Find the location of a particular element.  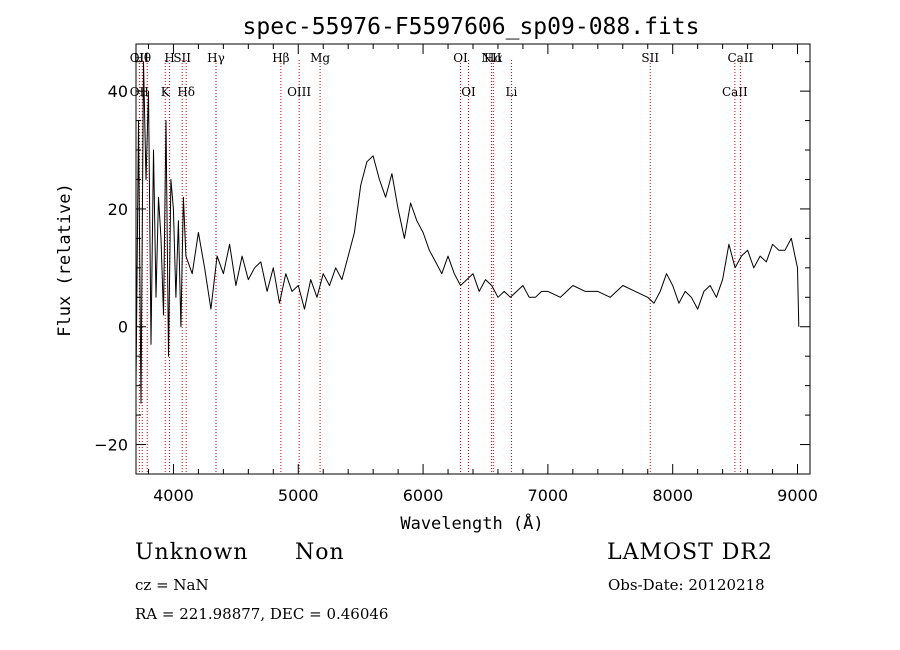

survey-name: LAMOST DR2 is located at coordinates (690, 552).